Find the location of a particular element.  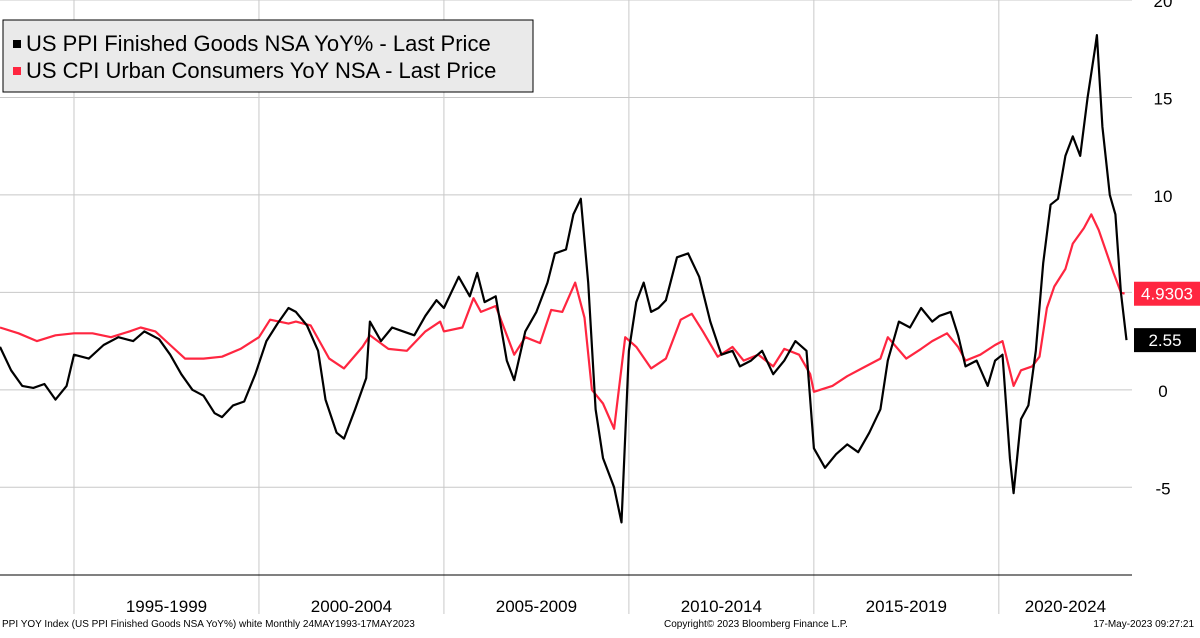

footer-copyright: Copyright© 2023 Bloomberg Finance L.P. is located at coordinates (756, 624).